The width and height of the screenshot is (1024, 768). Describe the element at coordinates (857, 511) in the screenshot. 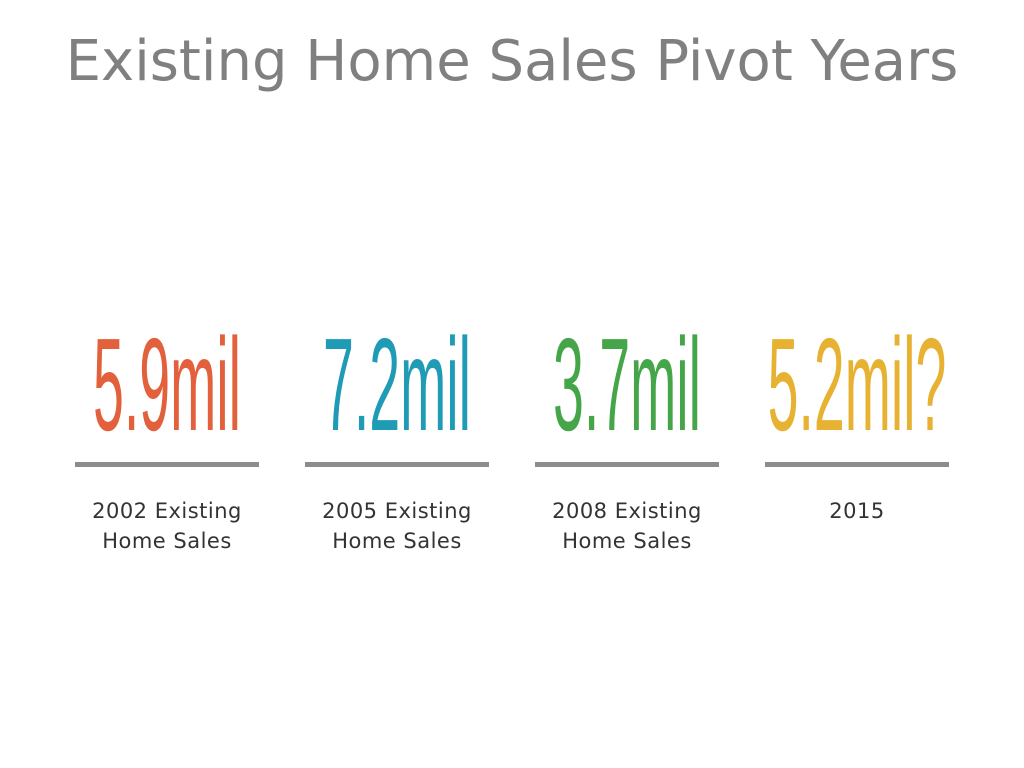

I see `stat-label: 2015` at that location.